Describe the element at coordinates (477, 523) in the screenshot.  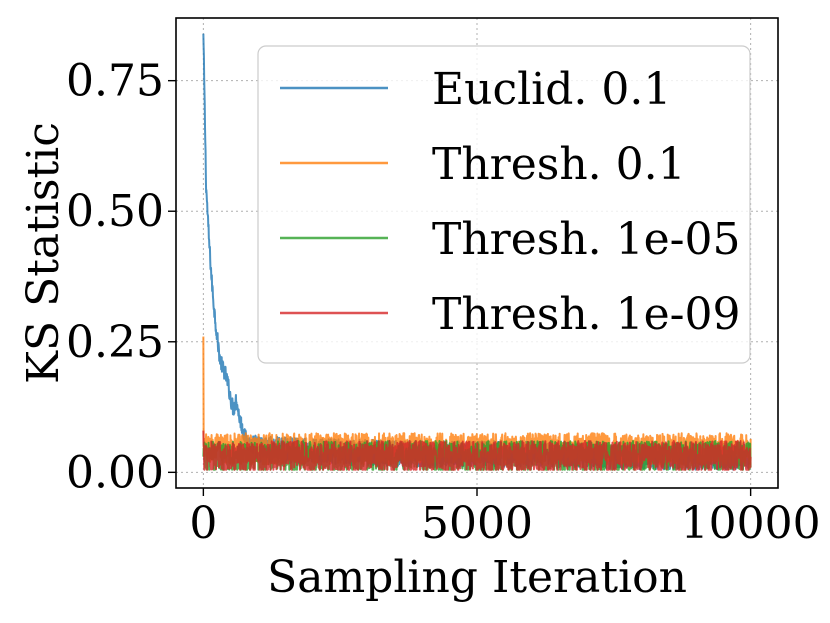
I see `x-tick-label: 5000` at that location.